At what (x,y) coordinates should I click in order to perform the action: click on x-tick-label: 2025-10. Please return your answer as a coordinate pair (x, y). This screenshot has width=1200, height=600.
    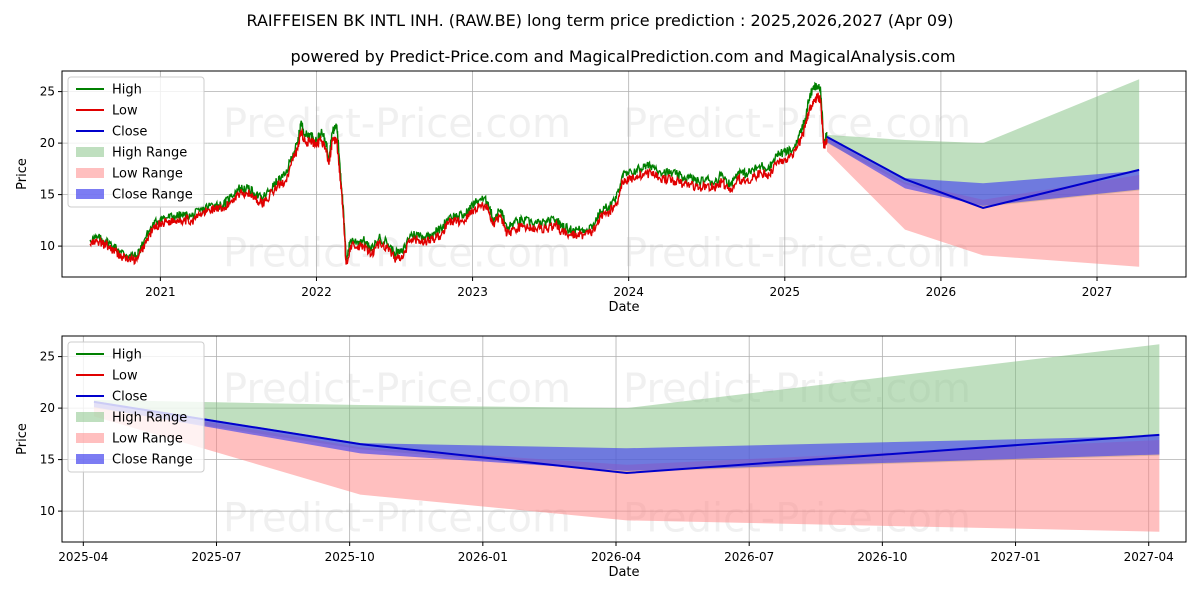
    Looking at the image, I should click on (350, 557).